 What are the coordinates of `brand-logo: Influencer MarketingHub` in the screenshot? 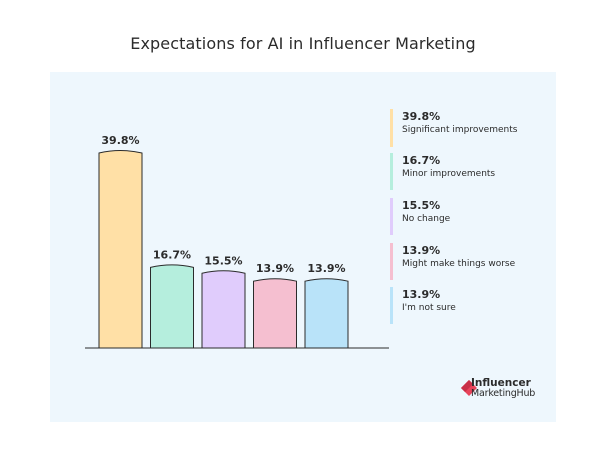 It's located at (510, 388).